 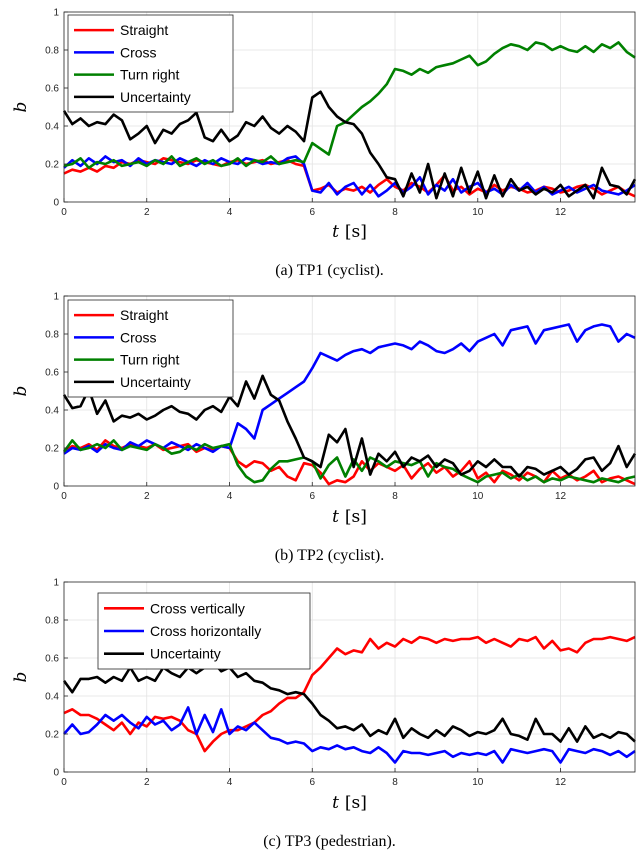 What do you see at coordinates (185, 654) in the screenshot?
I see `legend-label-3: Uncertainty` at bounding box center [185, 654].